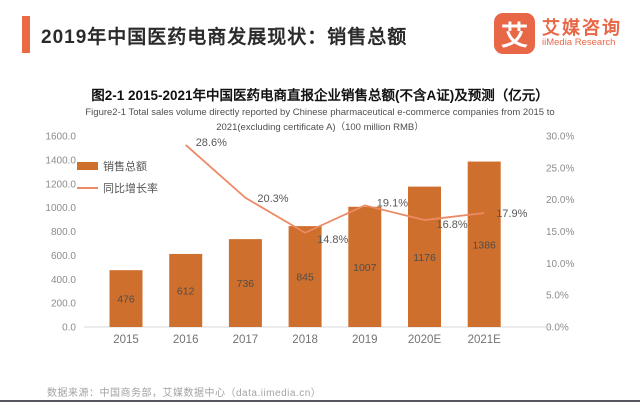  I want to click on bar-series-swatch, so click(87, 166).